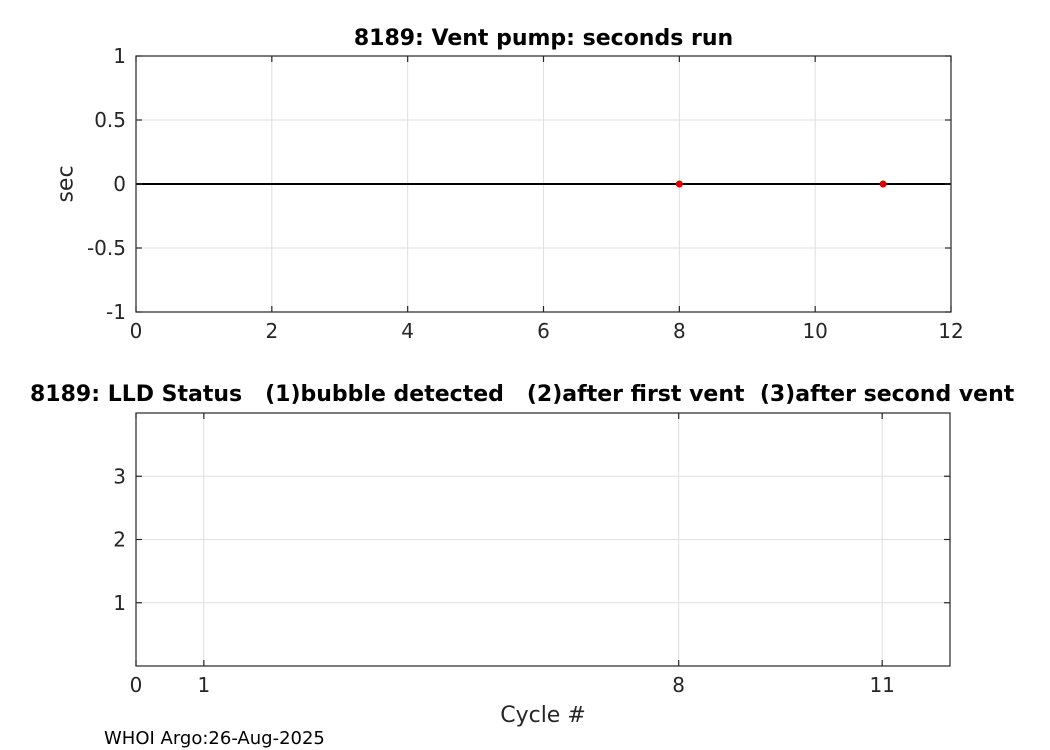 This screenshot has height=750, width=1050. I want to click on x-tick-label: 1, so click(203, 685).